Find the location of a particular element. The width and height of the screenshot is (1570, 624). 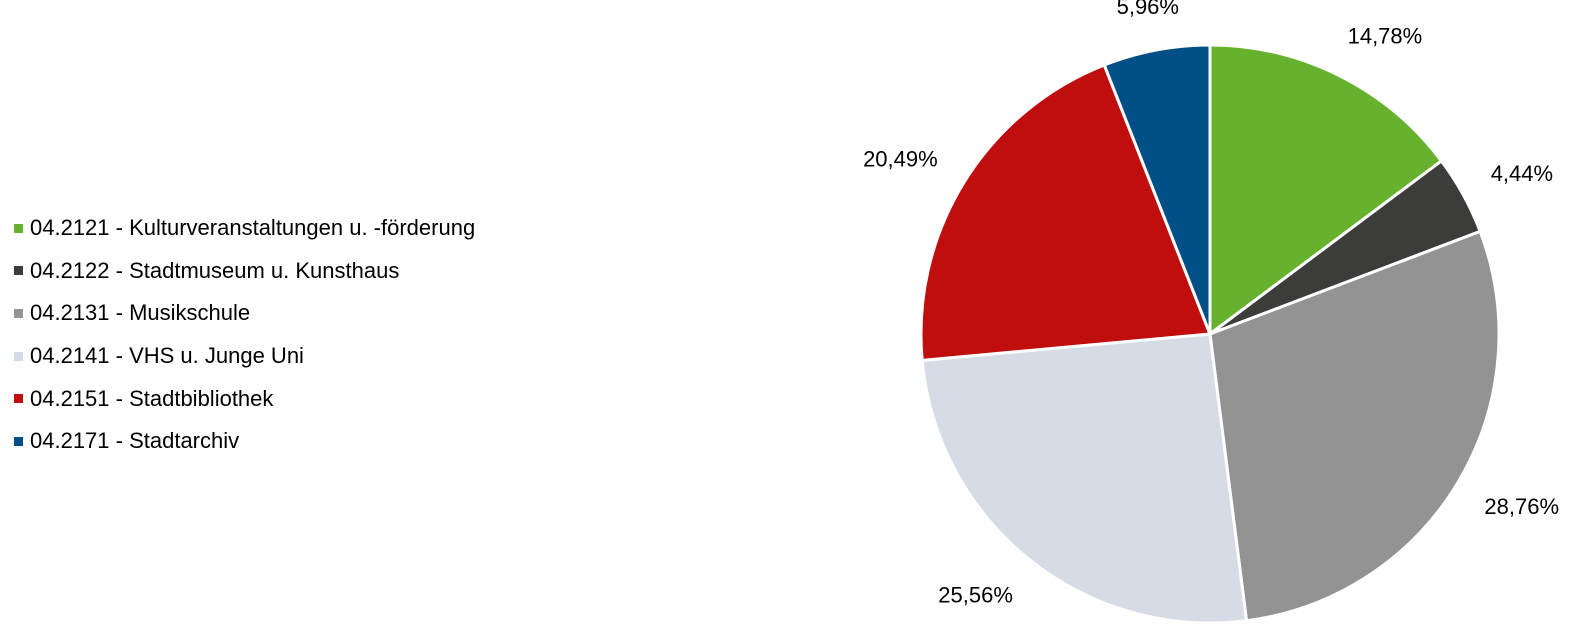

legend-swatch-musikschule is located at coordinates (18, 313).